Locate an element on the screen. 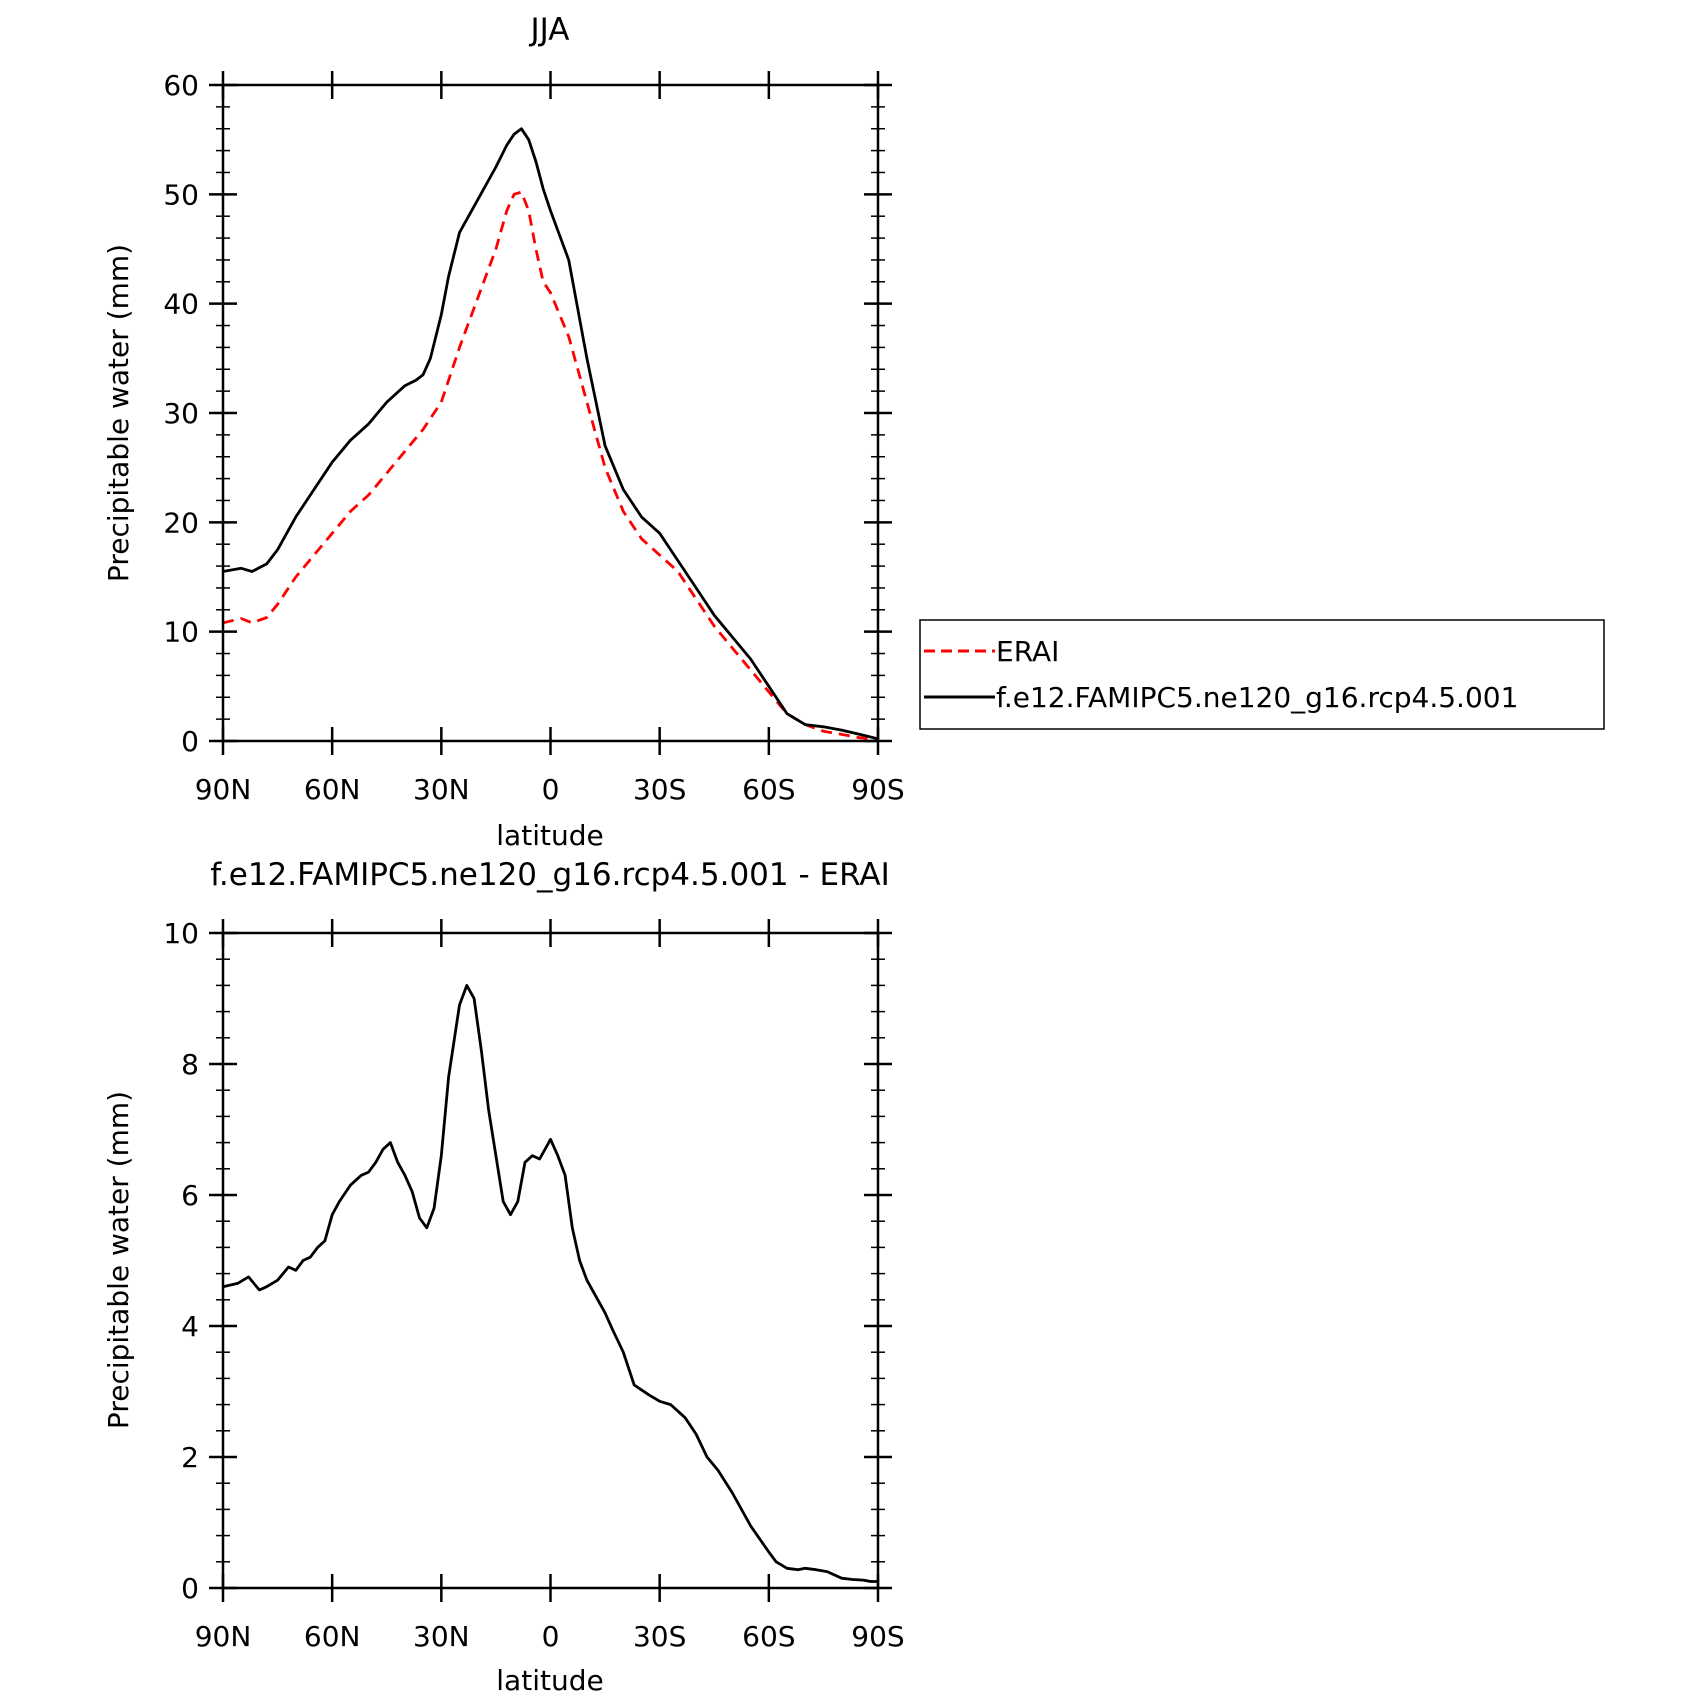  y-tick-label: 6 is located at coordinates (190, 1195).